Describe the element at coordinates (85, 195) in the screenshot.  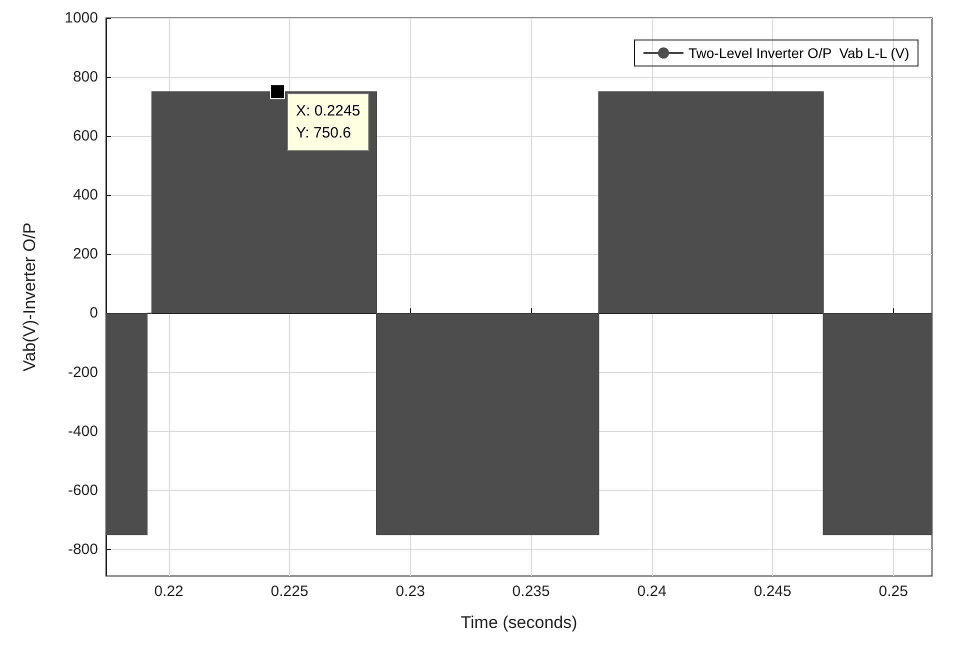
I see `y-tick-label: 400` at that location.